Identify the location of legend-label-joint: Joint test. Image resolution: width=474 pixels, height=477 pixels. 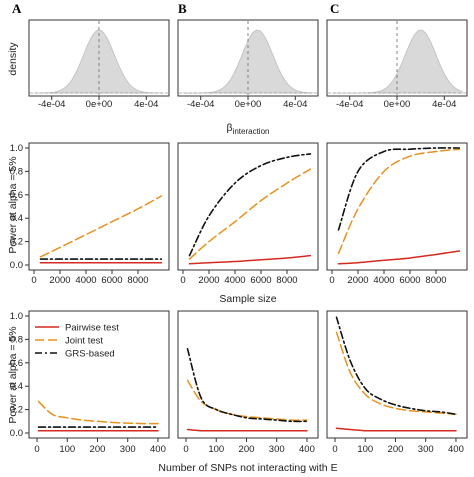
(84, 341).